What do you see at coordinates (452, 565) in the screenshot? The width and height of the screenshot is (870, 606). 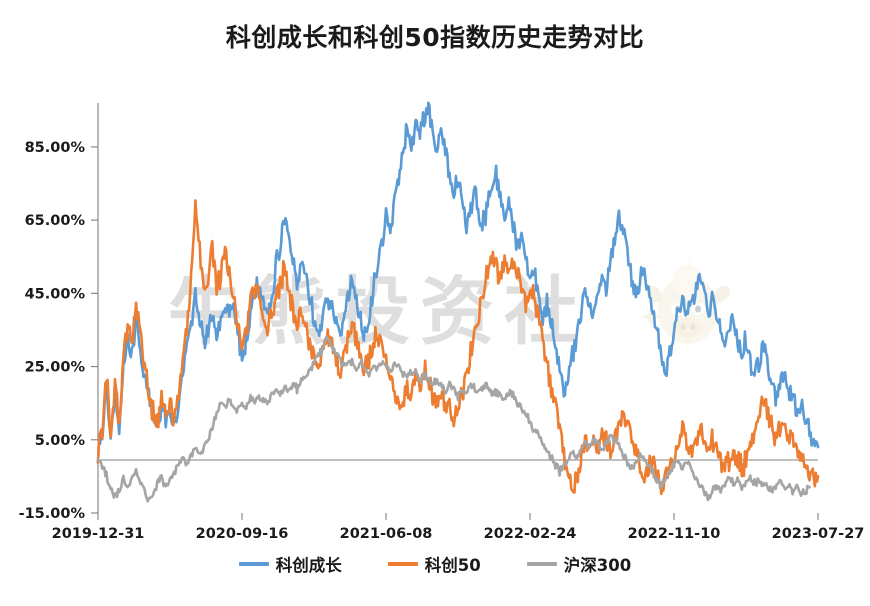 I see `legend-label: 科创50` at bounding box center [452, 565].